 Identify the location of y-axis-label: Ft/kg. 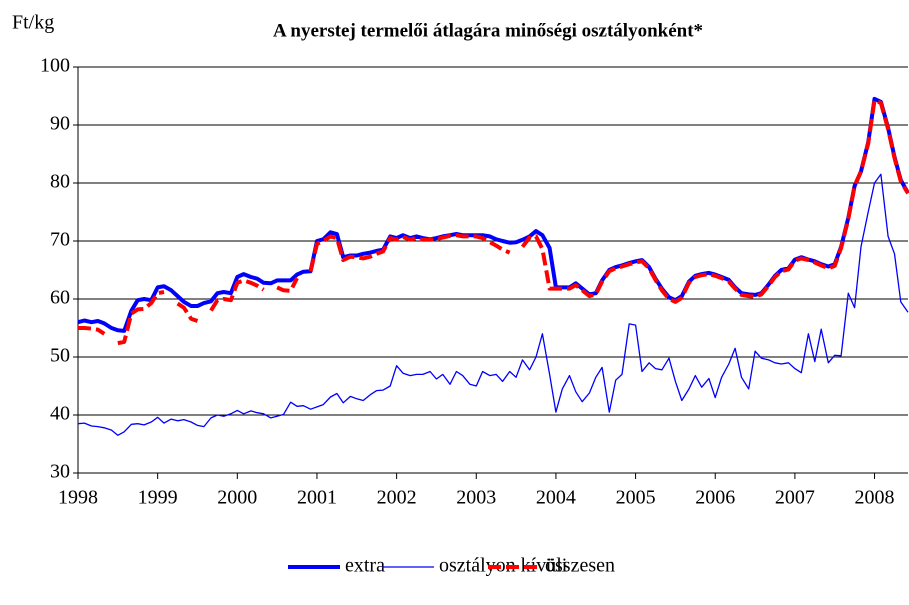
(33, 23).